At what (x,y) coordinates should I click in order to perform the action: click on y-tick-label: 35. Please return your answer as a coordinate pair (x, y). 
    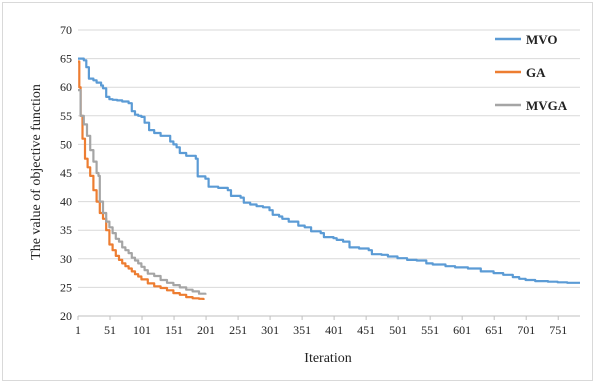
    Looking at the image, I should click on (66, 230).